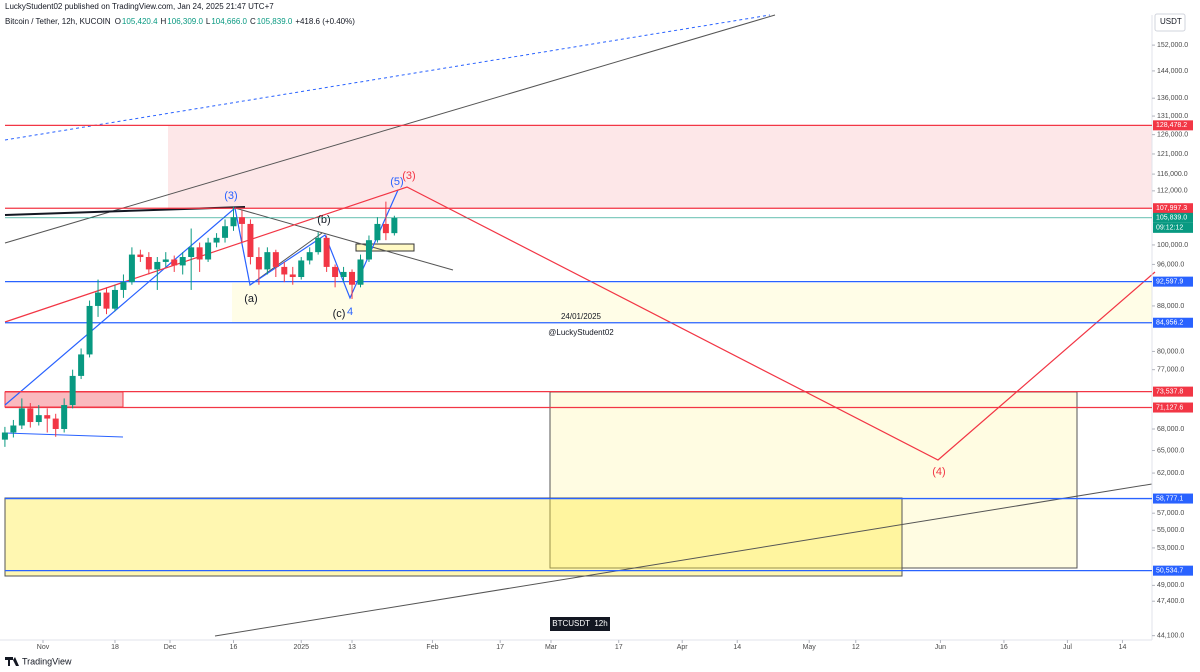 This screenshot has height=672, width=1200. What do you see at coordinates (12, 661) in the screenshot?
I see `logo` at bounding box center [12, 661].